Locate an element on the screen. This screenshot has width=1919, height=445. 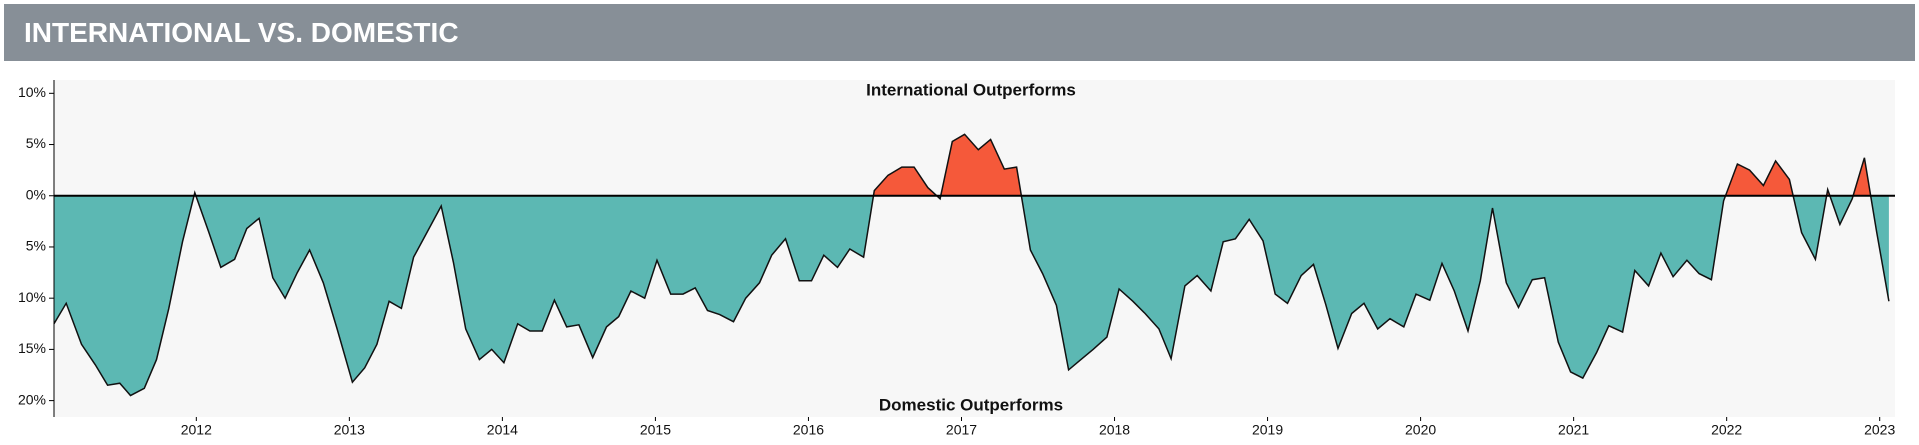
x-tick-label: 2013 is located at coordinates (349, 430).